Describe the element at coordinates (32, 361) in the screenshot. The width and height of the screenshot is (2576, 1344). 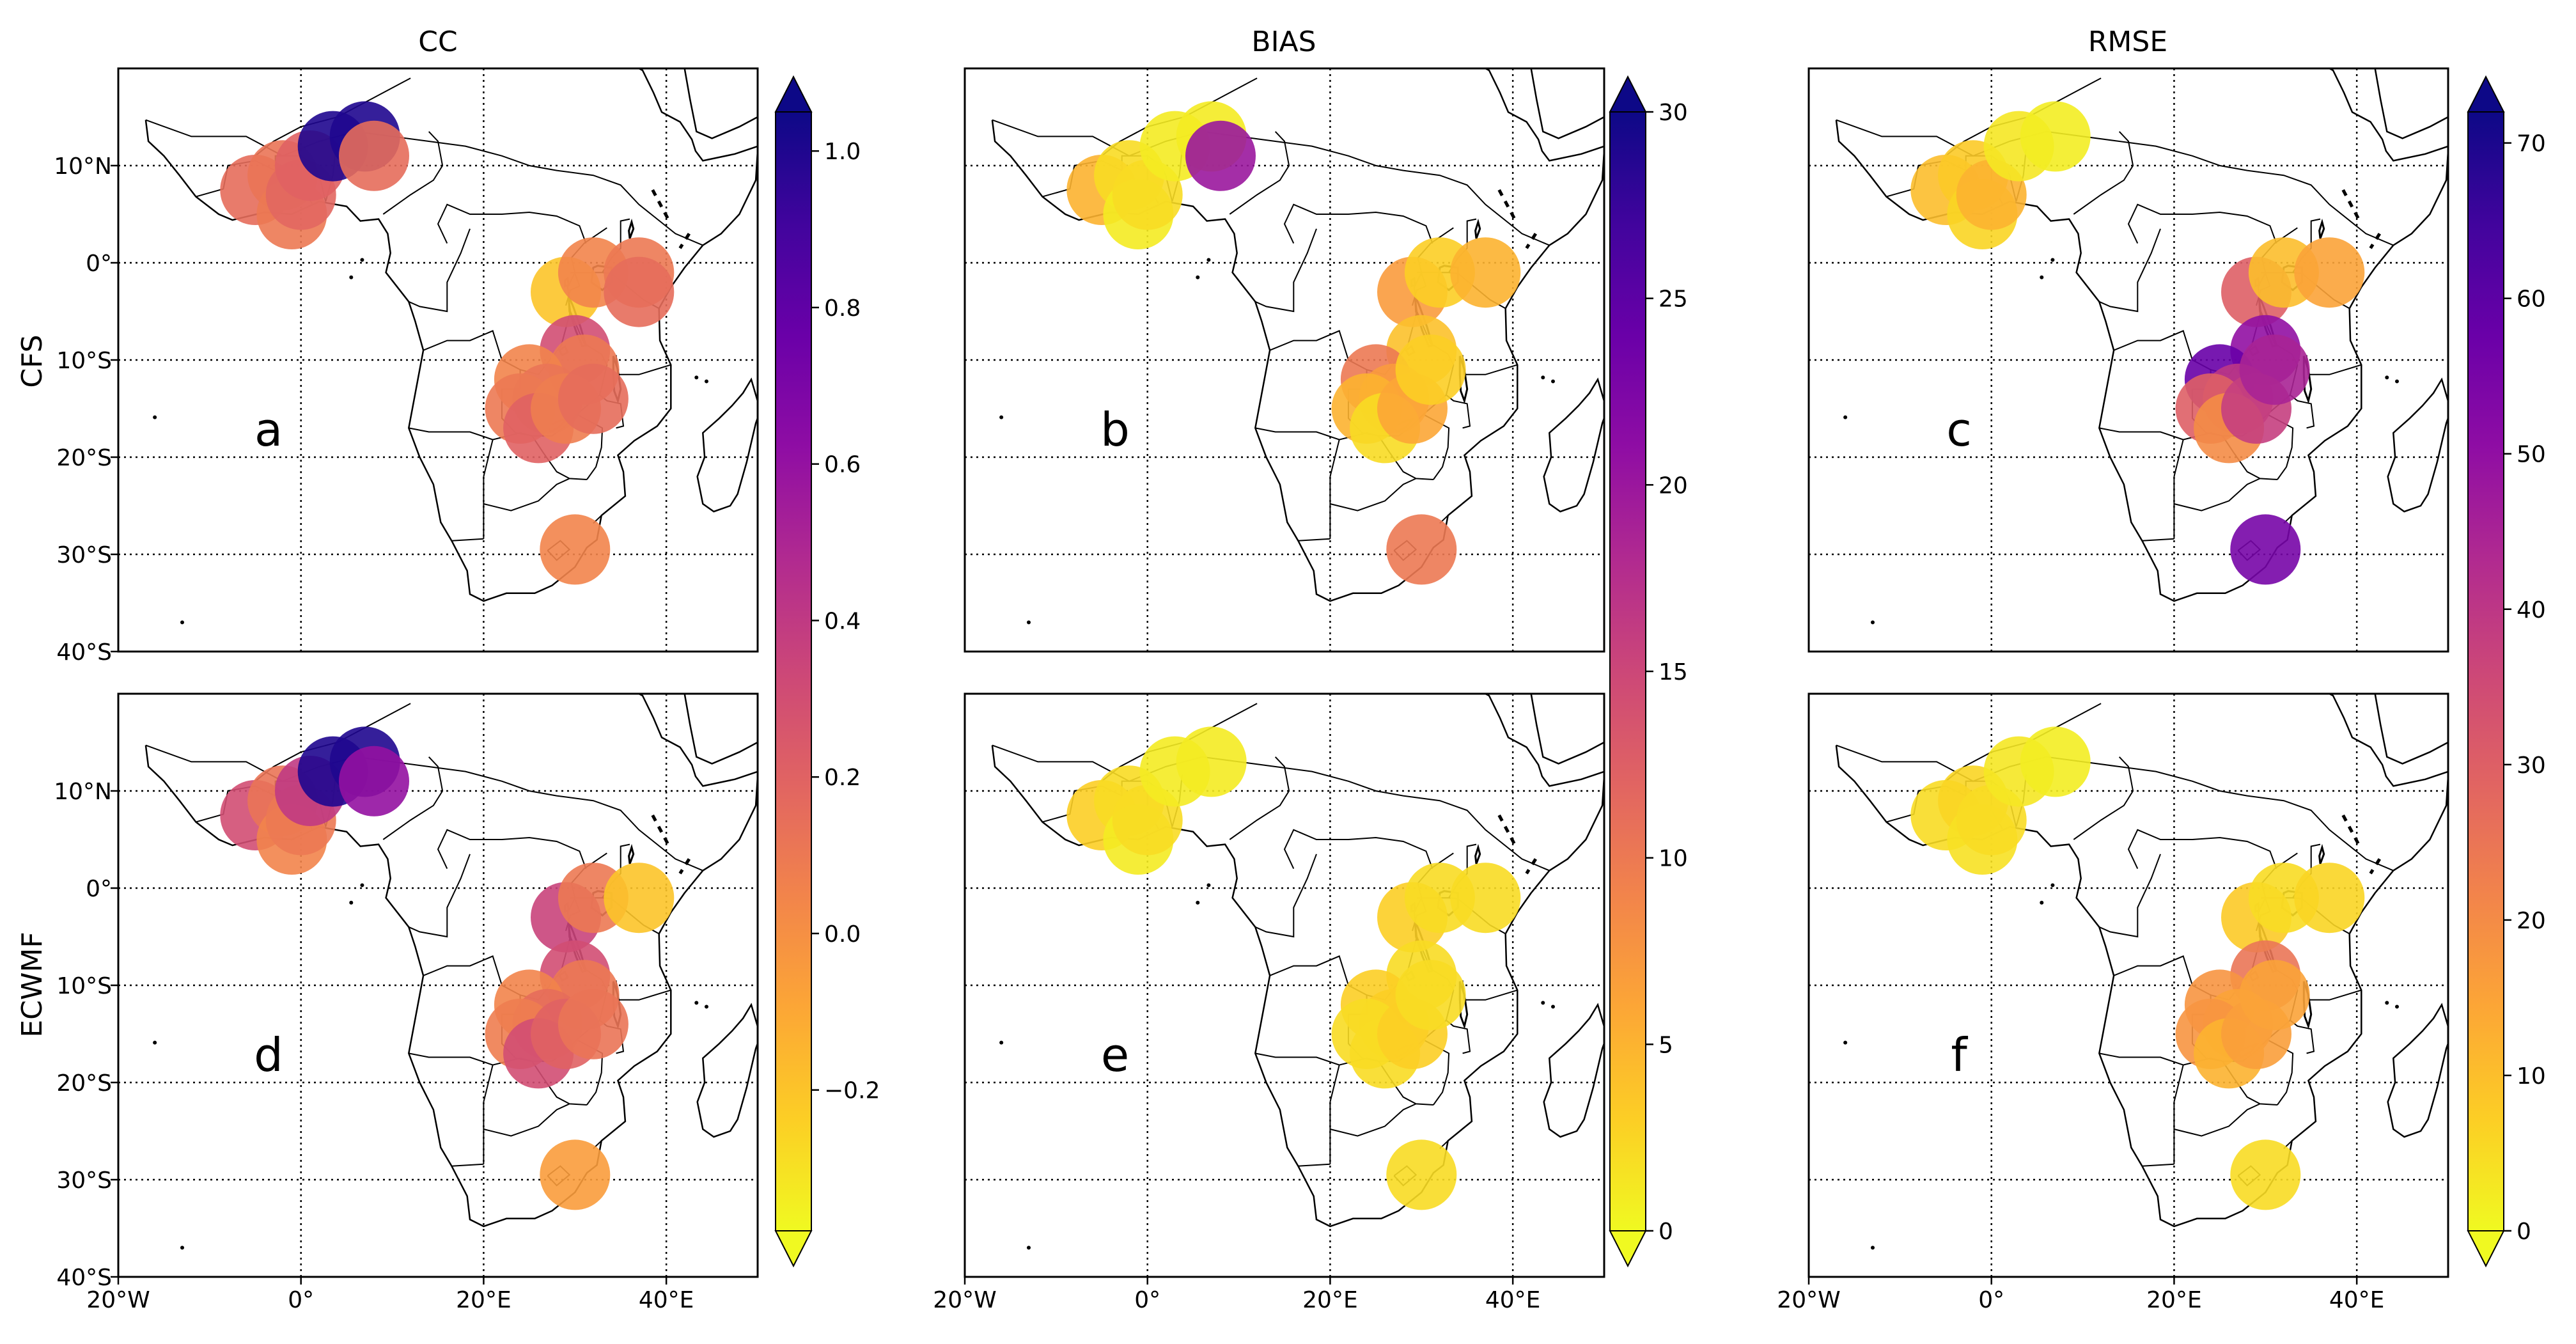
I see `row-label-cfs: CFS` at that location.